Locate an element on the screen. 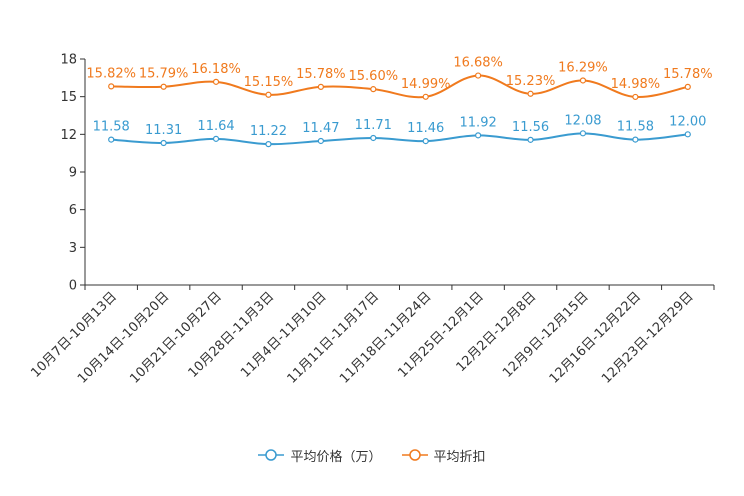 The height and width of the screenshot is (496, 744). legend: 平均价格（万） 平均折扣 is located at coordinates (372, 455).